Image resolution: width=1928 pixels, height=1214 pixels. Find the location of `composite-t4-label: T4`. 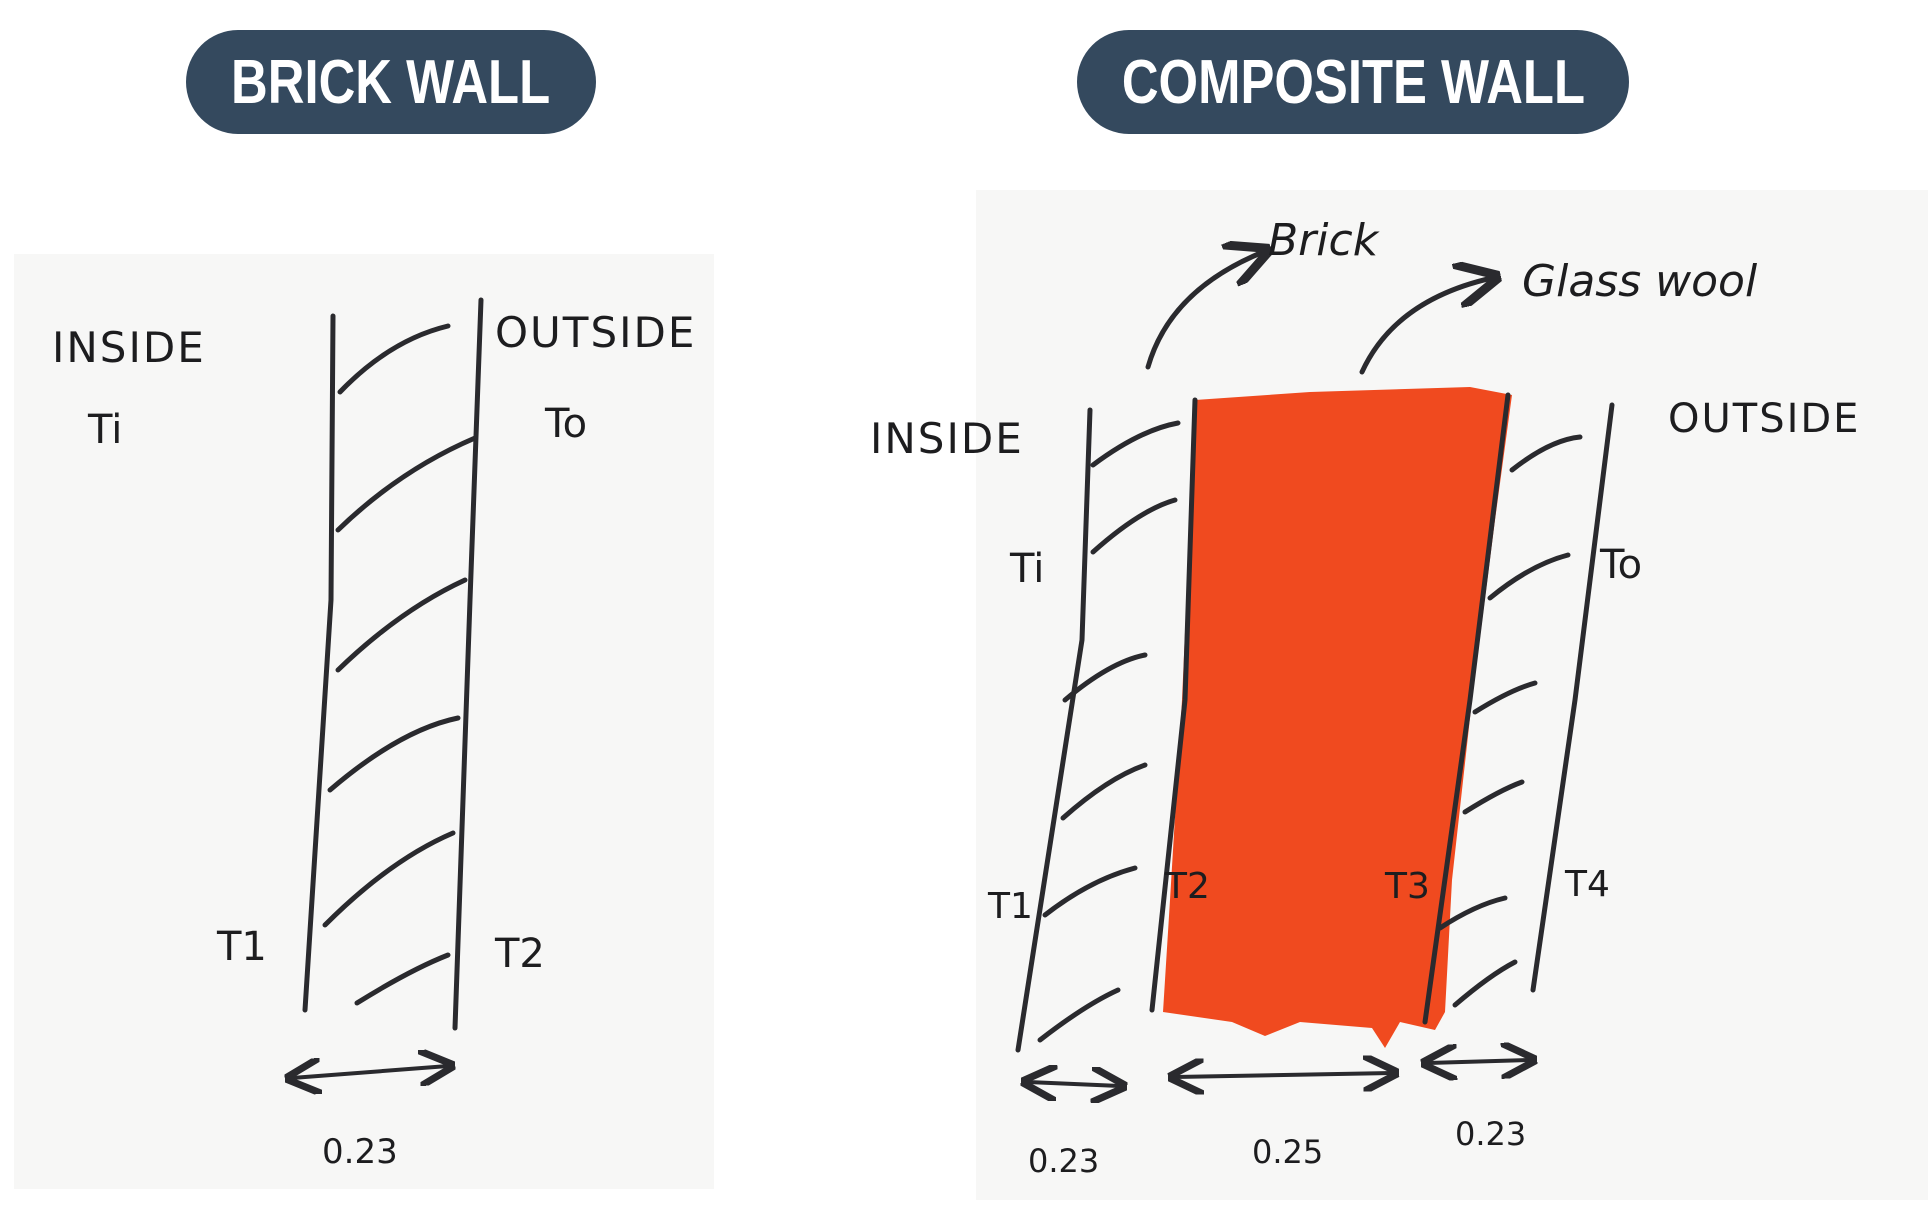

composite-t4-label: T4 is located at coordinates (1587, 884).